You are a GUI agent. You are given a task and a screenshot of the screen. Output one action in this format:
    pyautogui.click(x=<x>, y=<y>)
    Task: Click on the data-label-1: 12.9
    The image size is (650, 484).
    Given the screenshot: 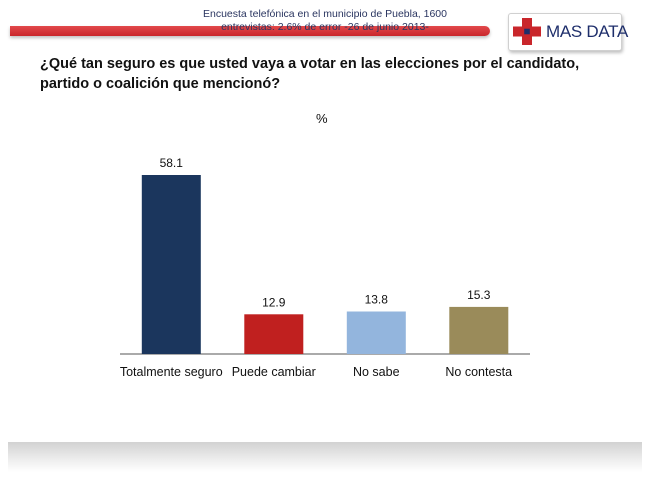 What is the action you would take?
    pyautogui.click(x=274, y=302)
    